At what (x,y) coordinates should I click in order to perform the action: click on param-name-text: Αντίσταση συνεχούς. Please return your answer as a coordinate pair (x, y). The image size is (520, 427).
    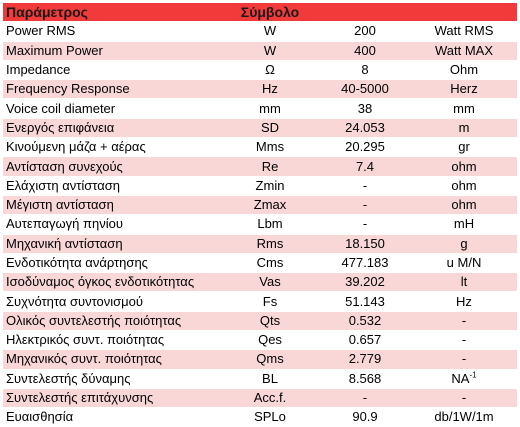
    Looking at the image, I should click on (64, 166).